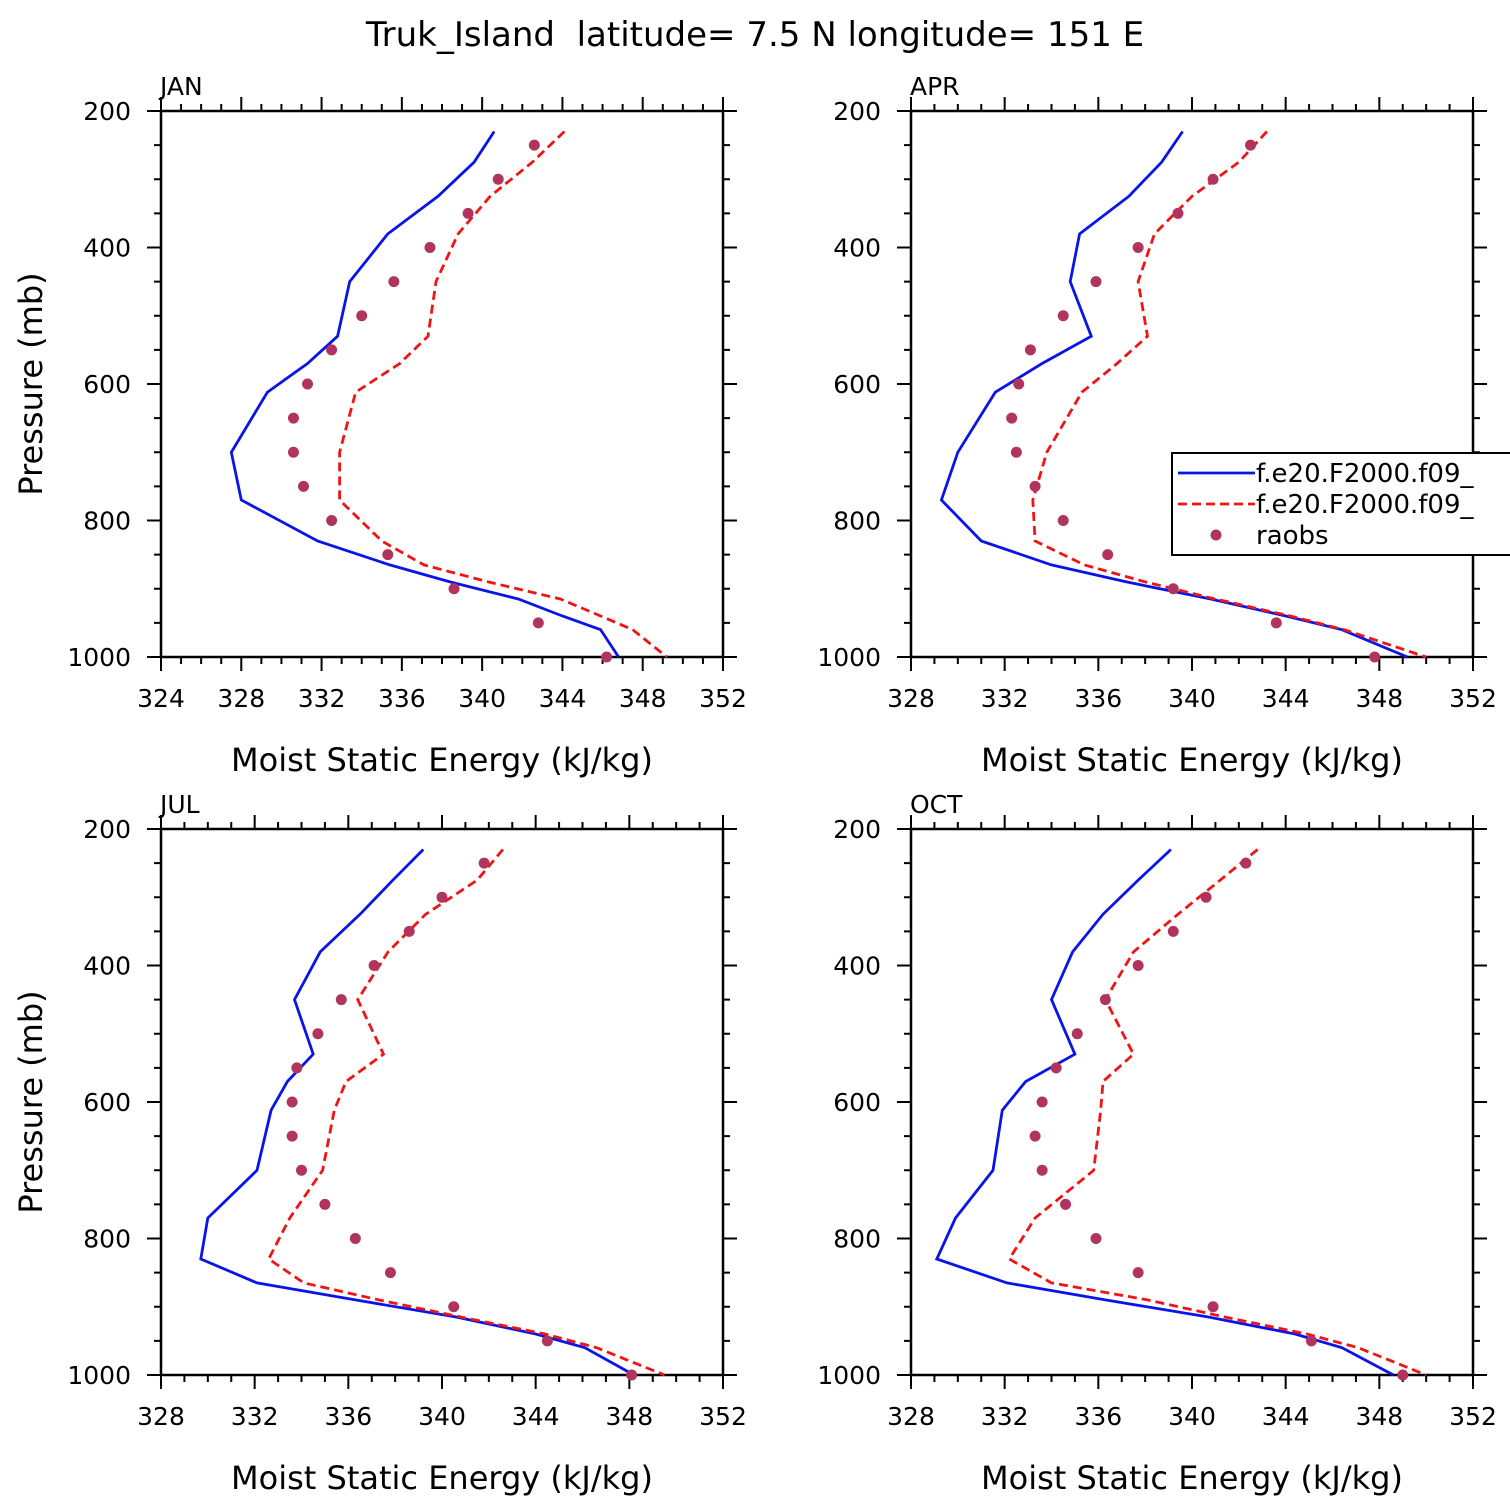 The width and height of the screenshot is (1510, 1510). What do you see at coordinates (180, 86) in the screenshot?
I see `panel-label: JAN` at bounding box center [180, 86].